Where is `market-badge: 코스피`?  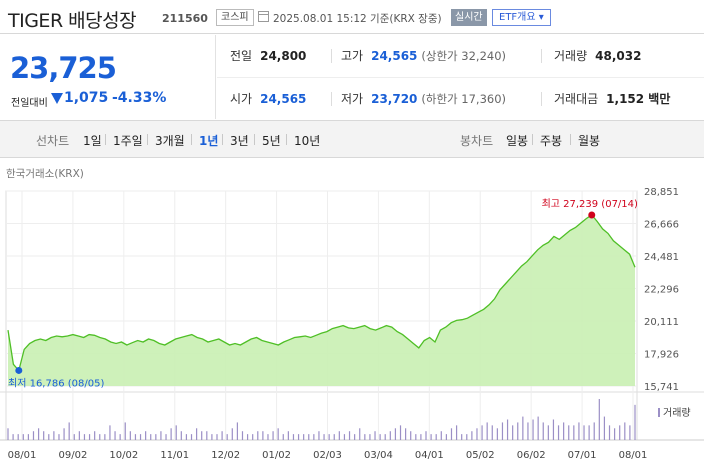
market-badge: 코스피 is located at coordinates (235, 17).